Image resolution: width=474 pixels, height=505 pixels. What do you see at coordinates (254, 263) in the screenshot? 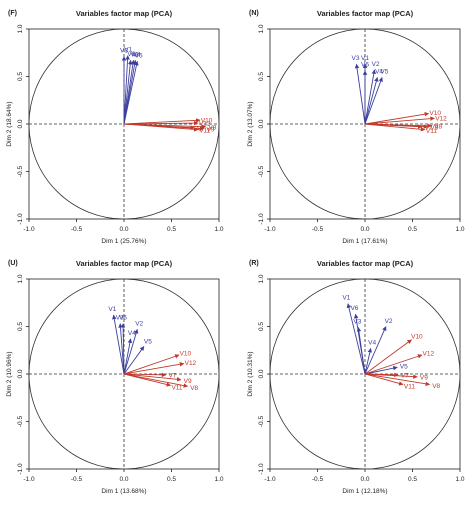
I see `panel-tag: (R)` at bounding box center [254, 263].